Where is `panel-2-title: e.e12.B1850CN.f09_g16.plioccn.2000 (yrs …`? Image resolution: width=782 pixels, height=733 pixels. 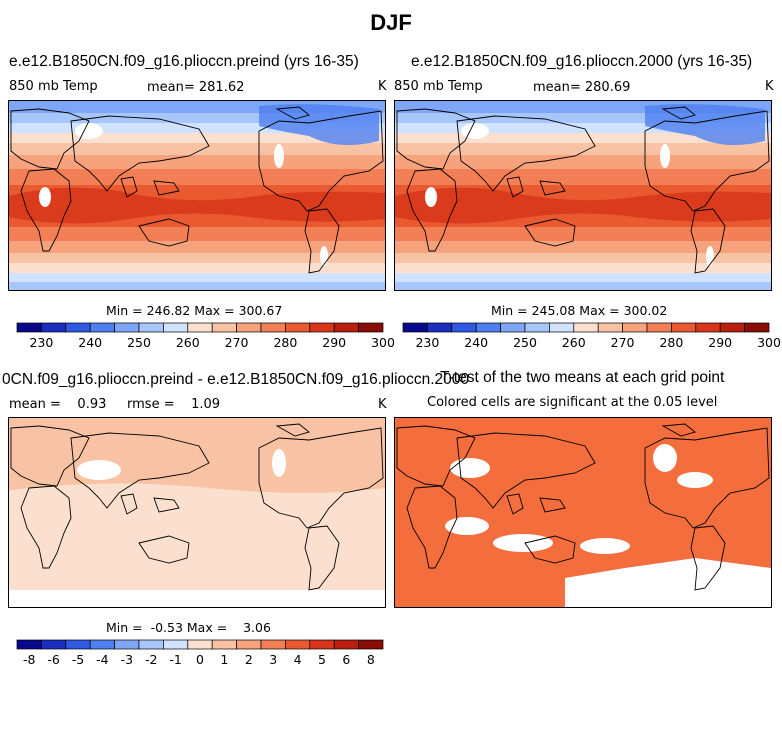
panel-2-title: e.e12.B1850CN.f09_g16.plioccn.2000 (yrs … is located at coordinates (582, 61).